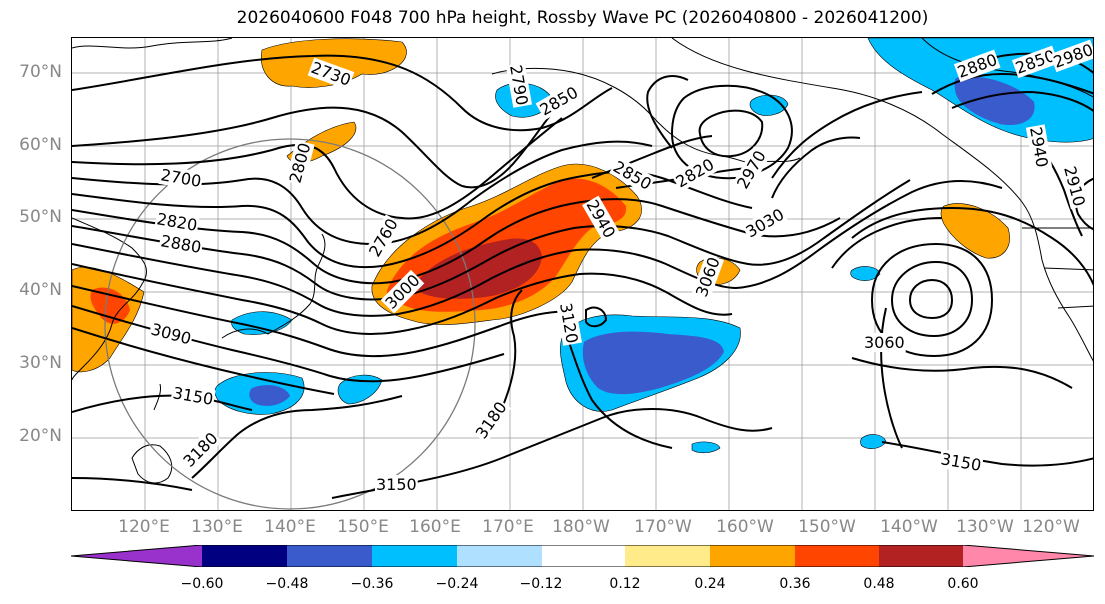 The image size is (1105, 604). What do you see at coordinates (40, 436) in the screenshot?
I see `lat-label-20n: 20°N` at bounding box center [40, 436].